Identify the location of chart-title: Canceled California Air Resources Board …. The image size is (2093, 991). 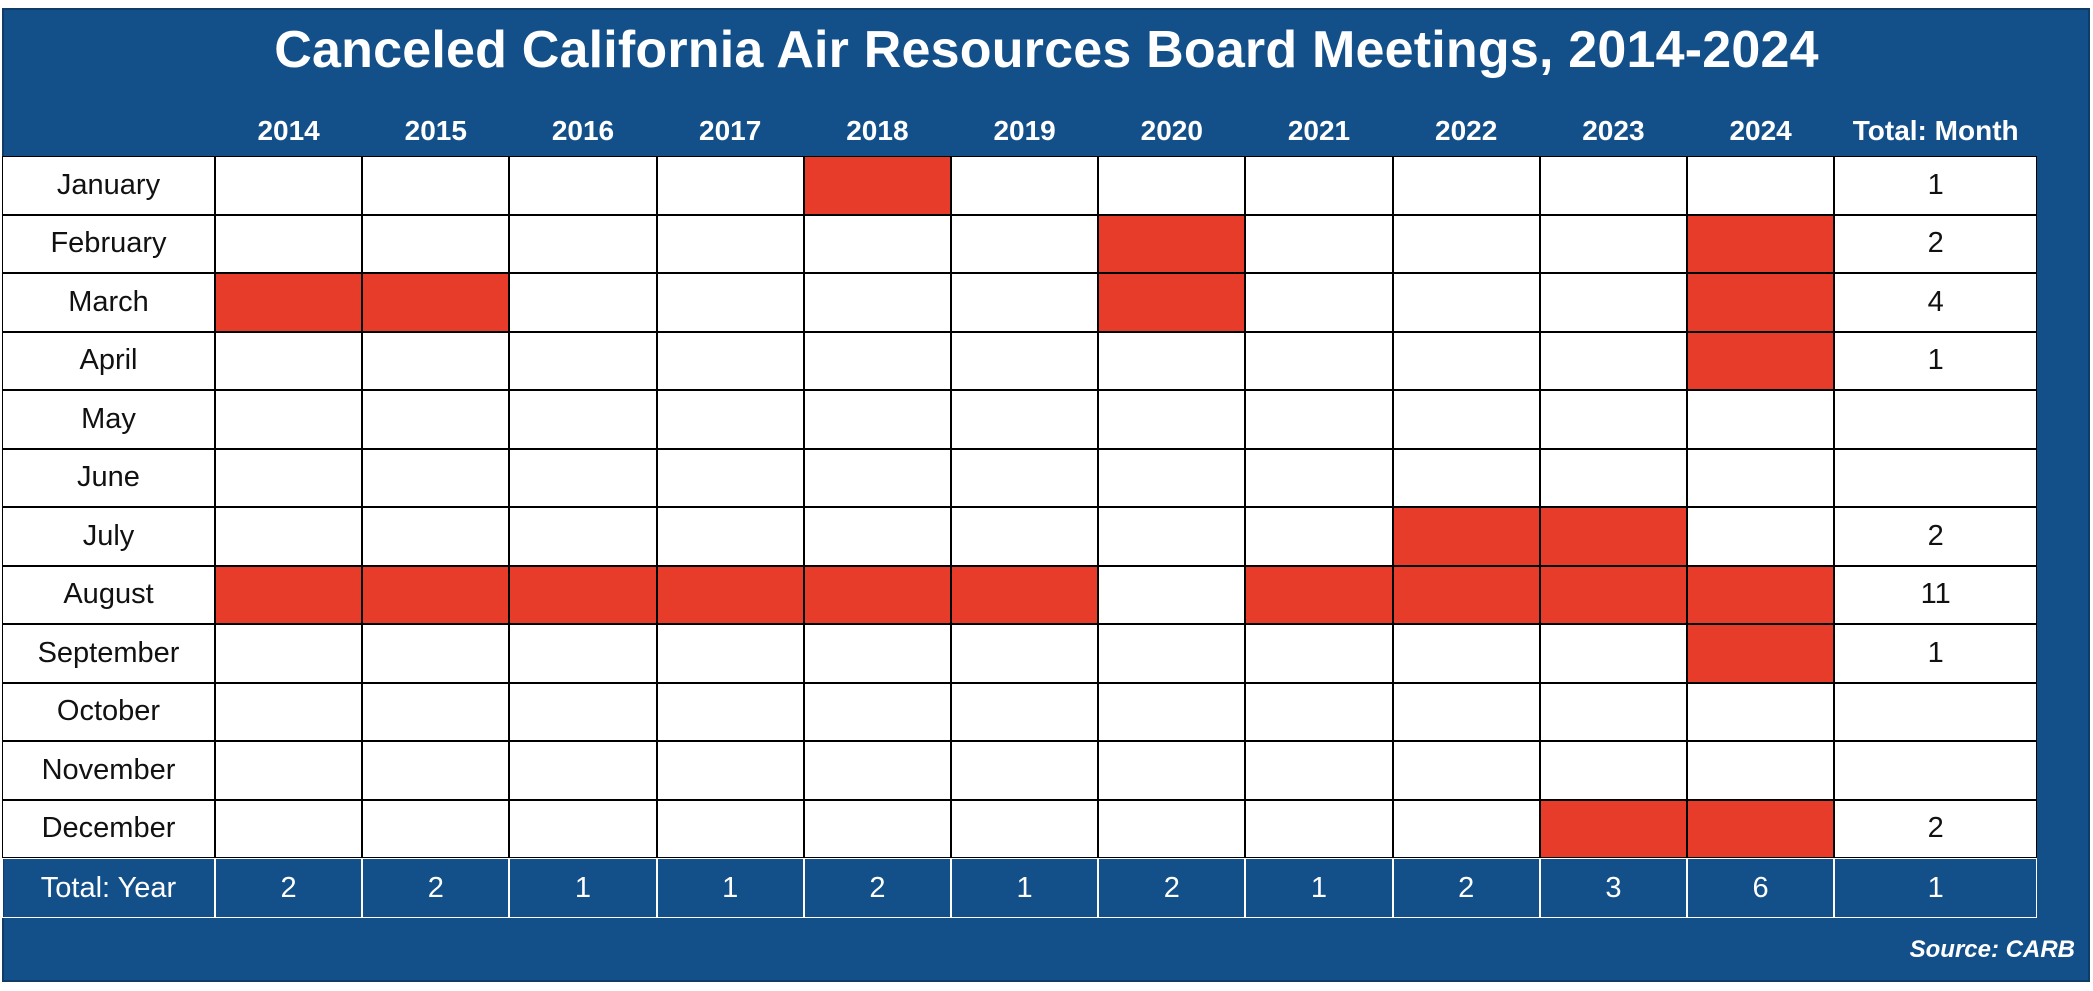
(1046, 50).